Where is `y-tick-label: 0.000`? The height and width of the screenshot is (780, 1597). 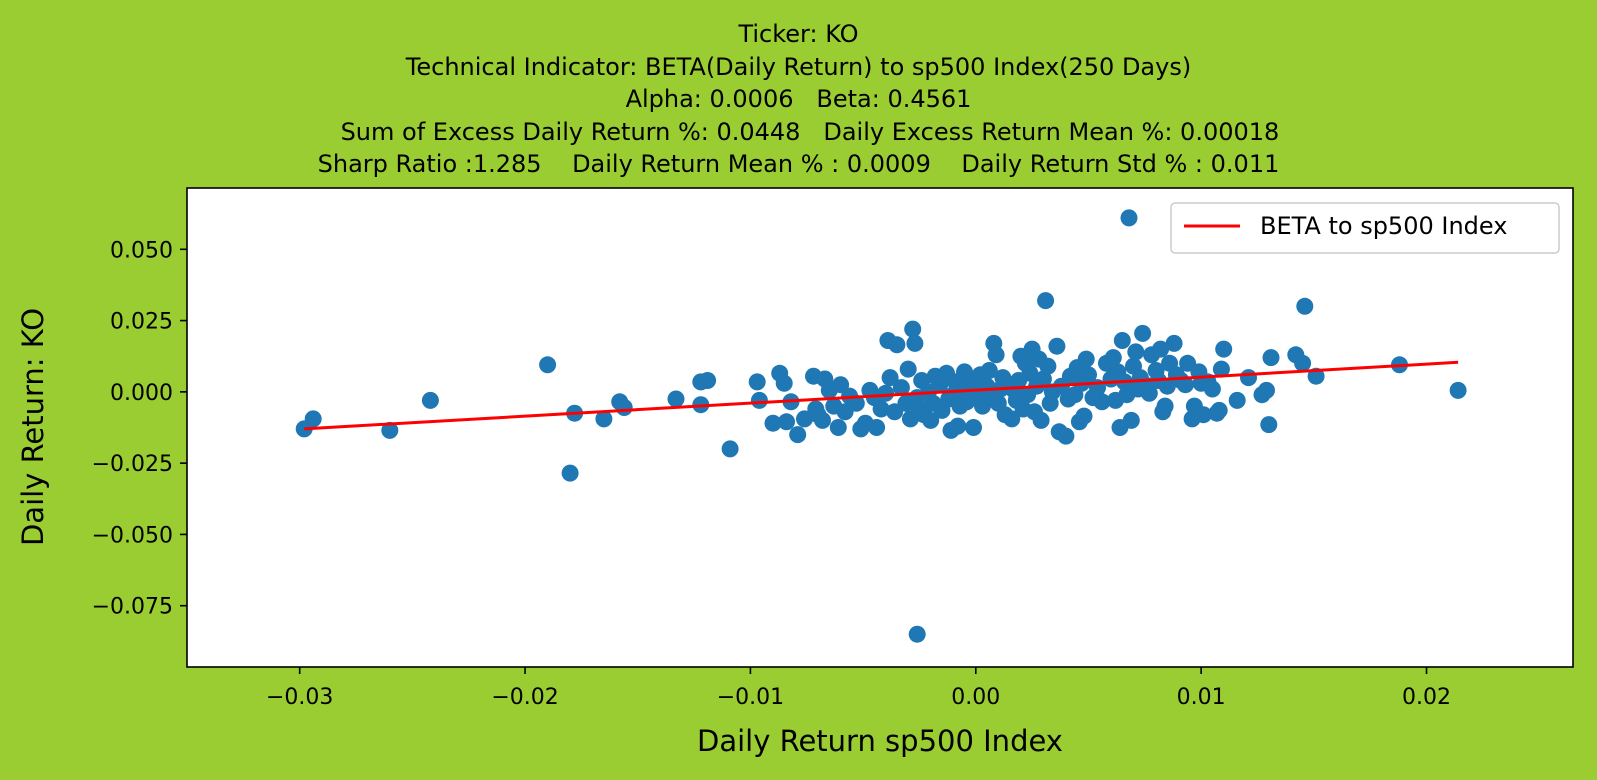 y-tick-label: 0.000 is located at coordinates (141, 393).